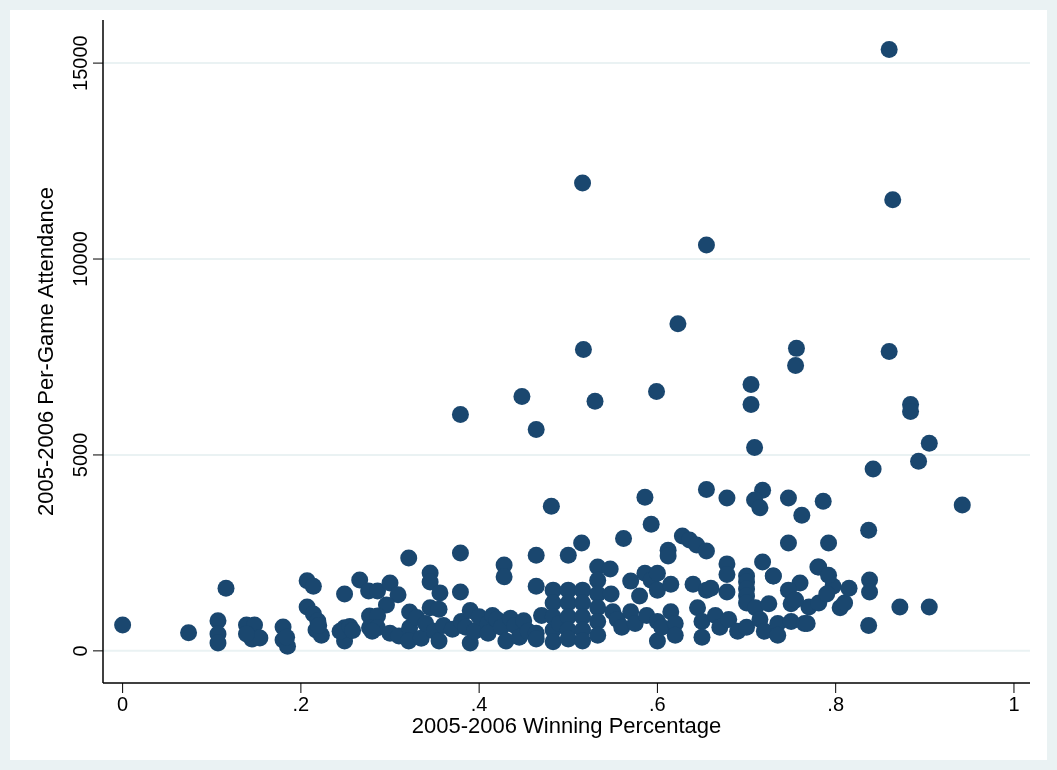 Image resolution: width=1057 pixels, height=770 pixels. Describe the element at coordinates (80, 651) in the screenshot. I see `y-tick-label: 0` at that location.